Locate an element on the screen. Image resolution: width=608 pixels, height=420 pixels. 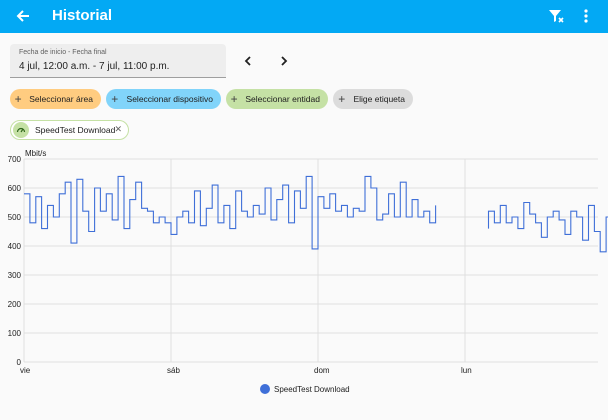
x-tick-label: dom is located at coordinates (322, 370).